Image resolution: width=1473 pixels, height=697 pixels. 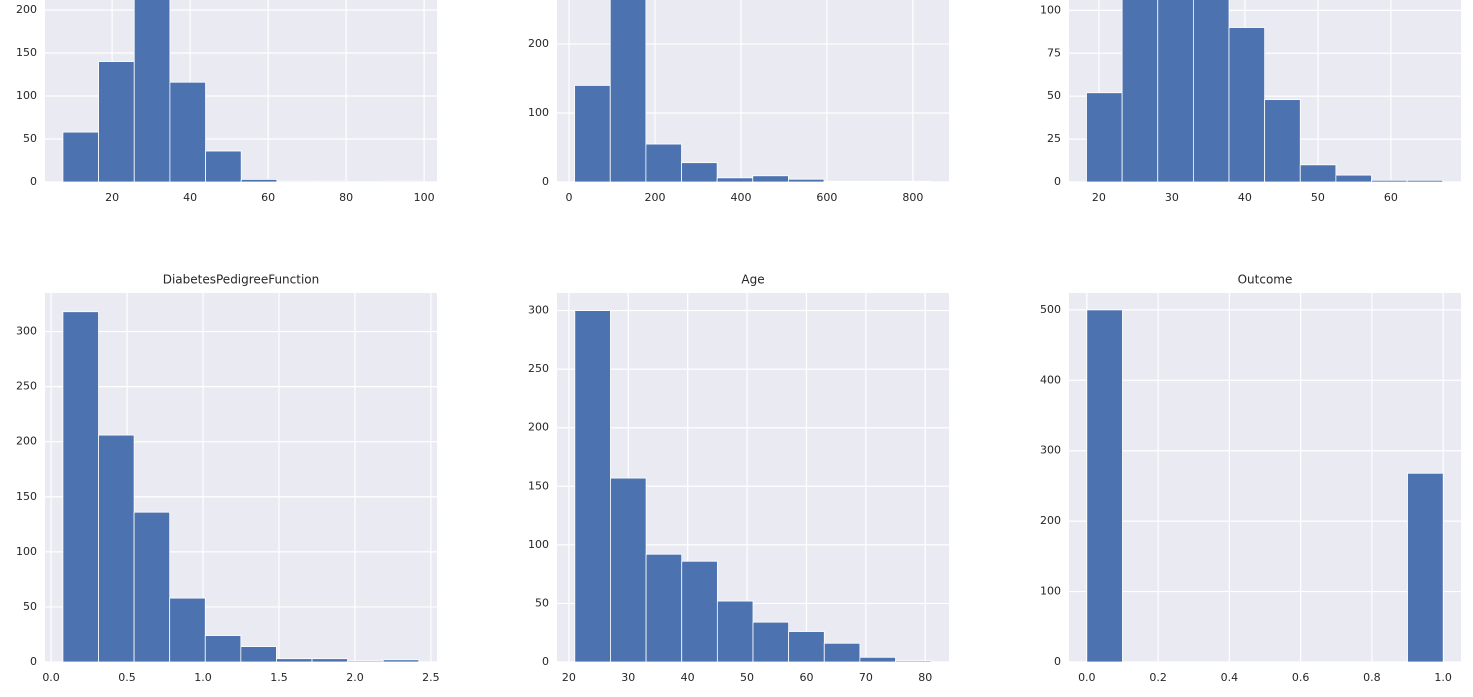 What do you see at coordinates (1372, 677) in the screenshot?
I see `x-tick-label: 0.8` at bounding box center [1372, 677].